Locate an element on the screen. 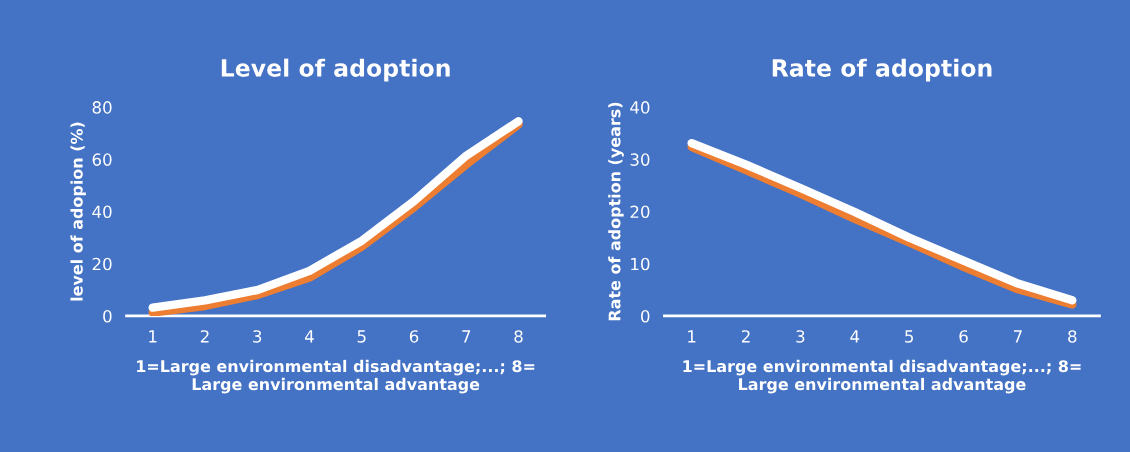 Image resolution: width=1130 pixels, height=452 pixels. y-axis-title: level of adopion (%) is located at coordinates (78, 211).